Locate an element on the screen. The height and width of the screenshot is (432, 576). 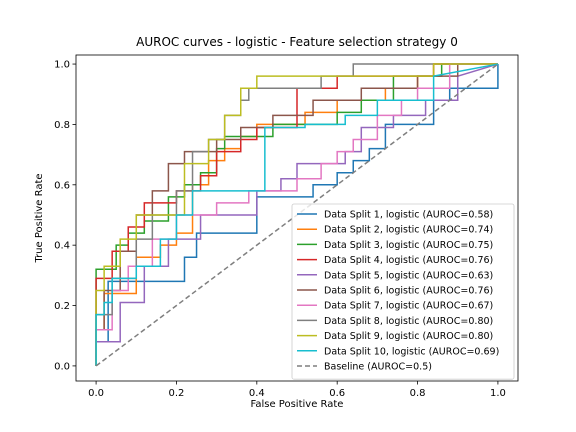
legend-label-split-10: Data Split 10, logistic (AUROC=0.69) is located at coordinates (411, 351).